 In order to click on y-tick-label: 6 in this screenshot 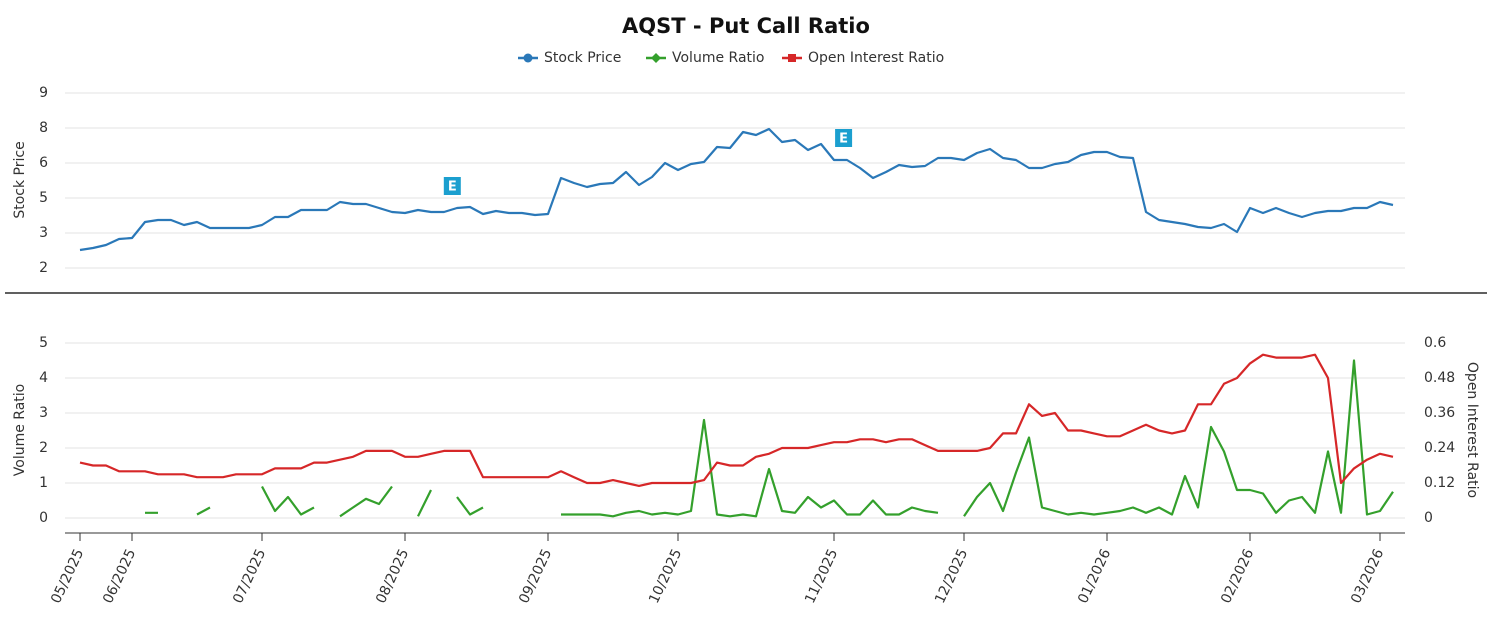, I will do `click(43, 163)`.